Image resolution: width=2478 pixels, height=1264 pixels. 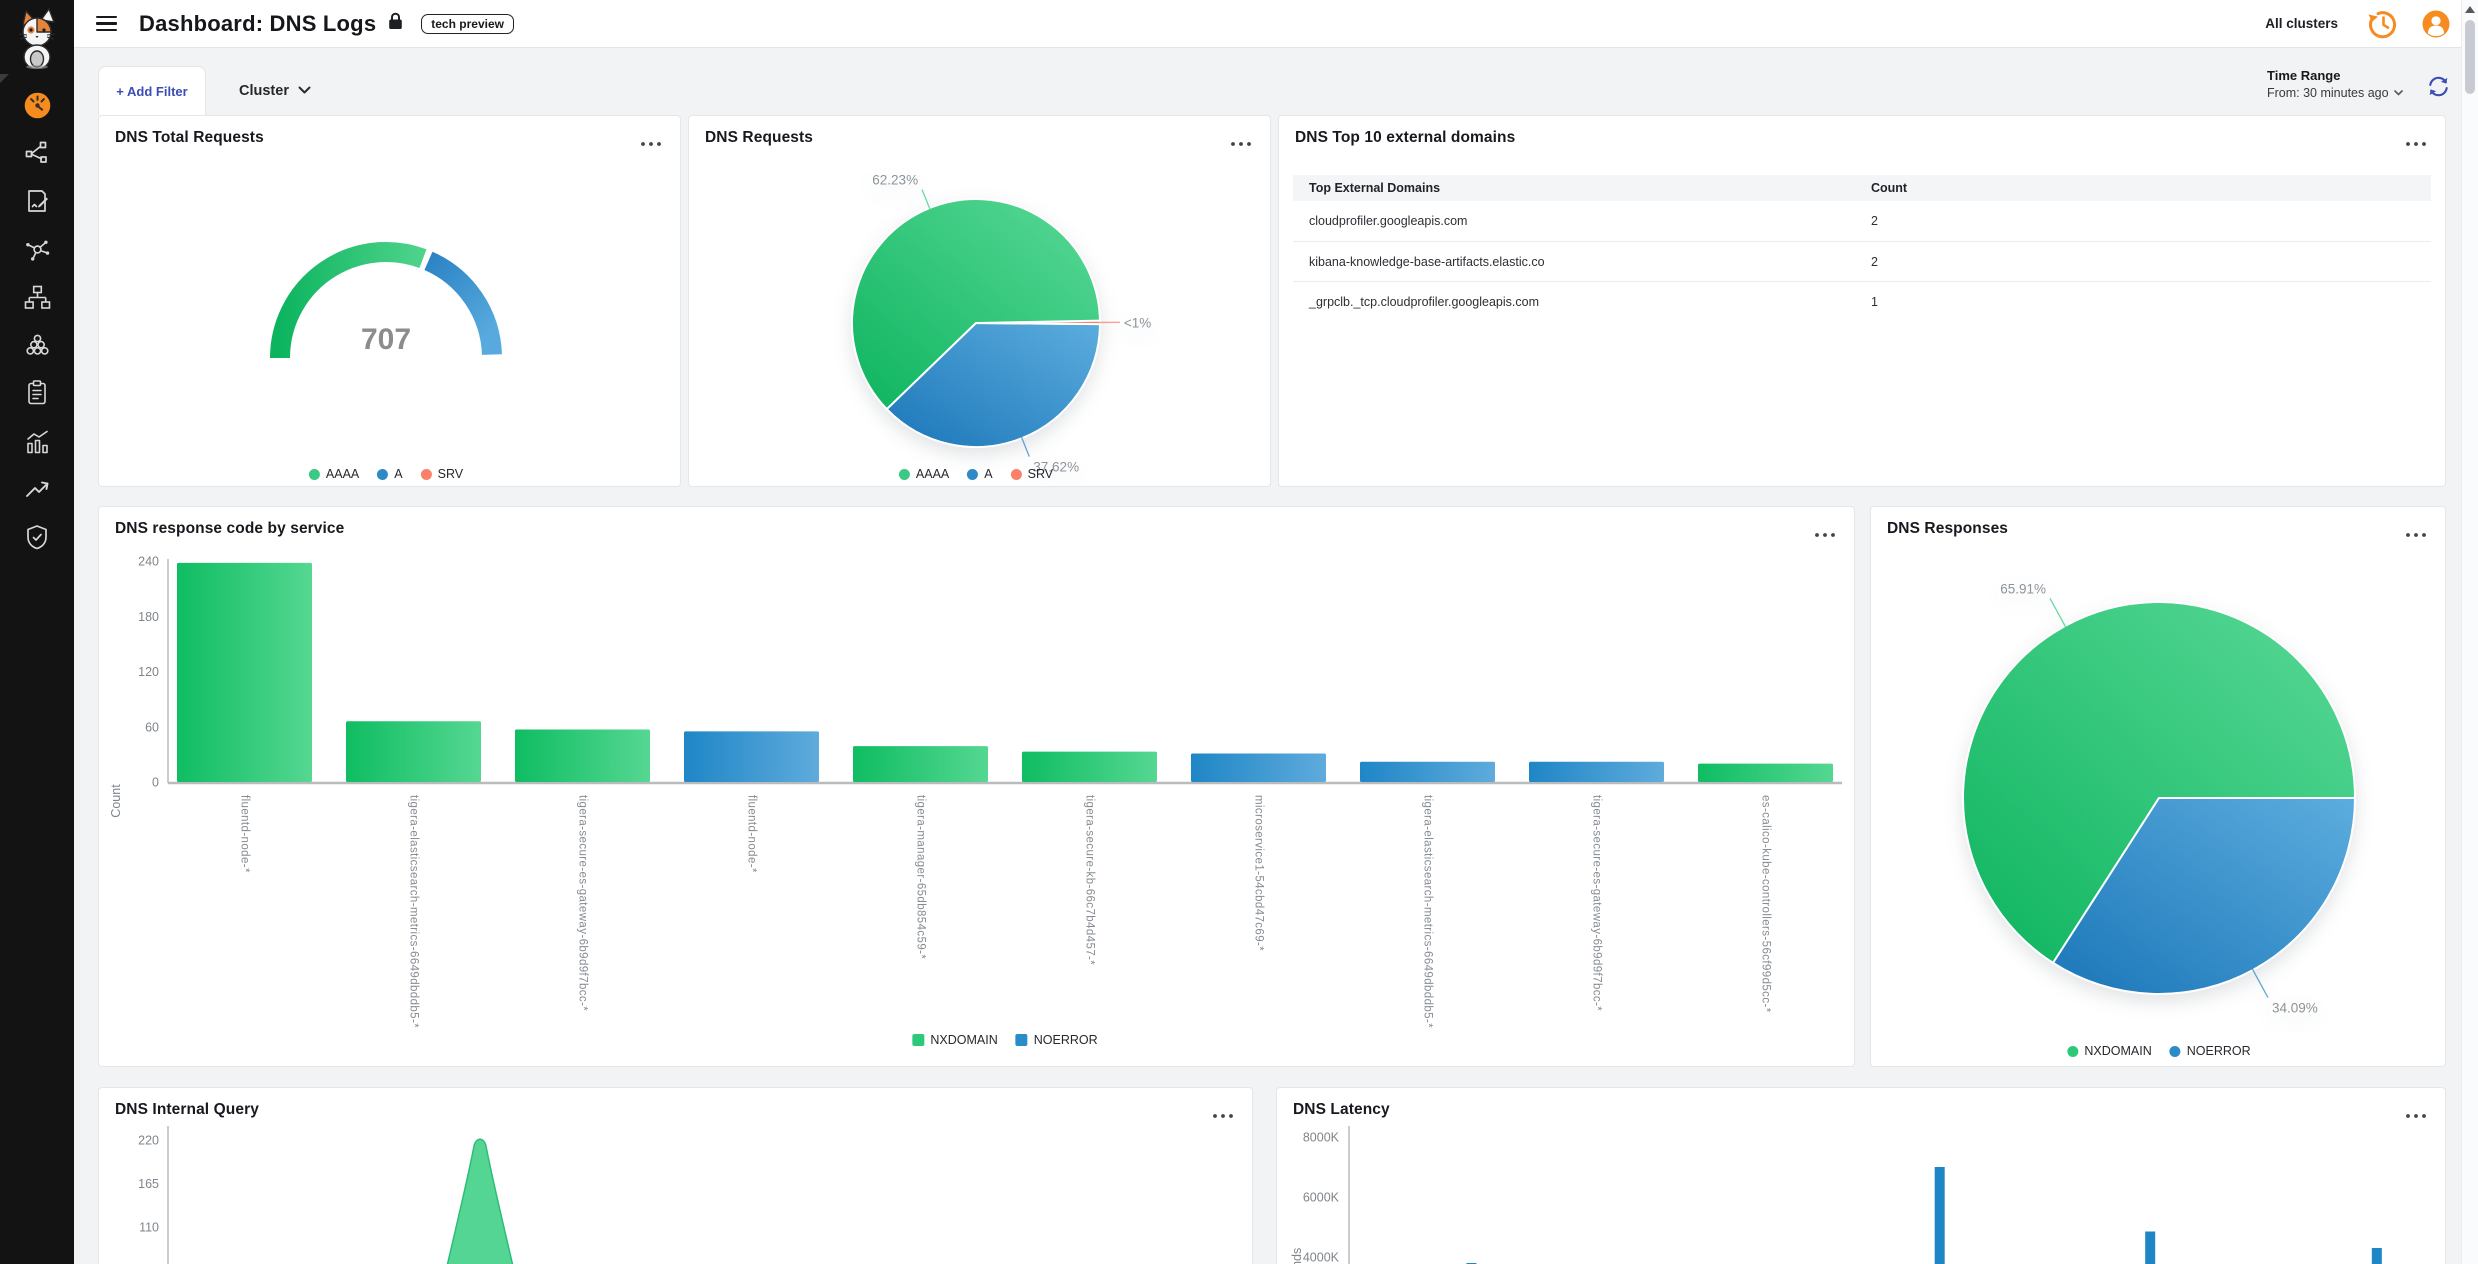 What do you see at coordinates (2304, 75) in the screenshot?
I see `time-range-label: Time Range` at bounding box center [2304, 75].